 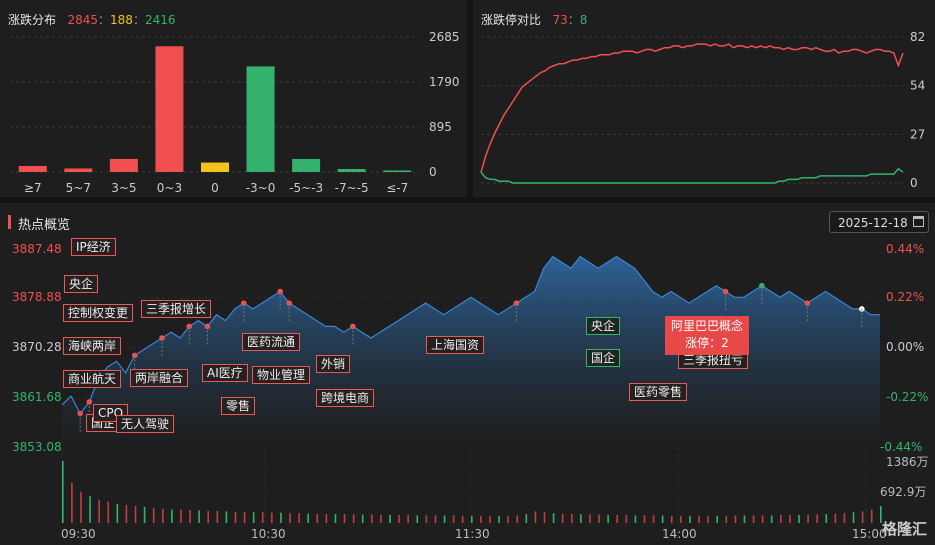 I want to click on time-label-1030: 10:30, so click(x=268, y=534).